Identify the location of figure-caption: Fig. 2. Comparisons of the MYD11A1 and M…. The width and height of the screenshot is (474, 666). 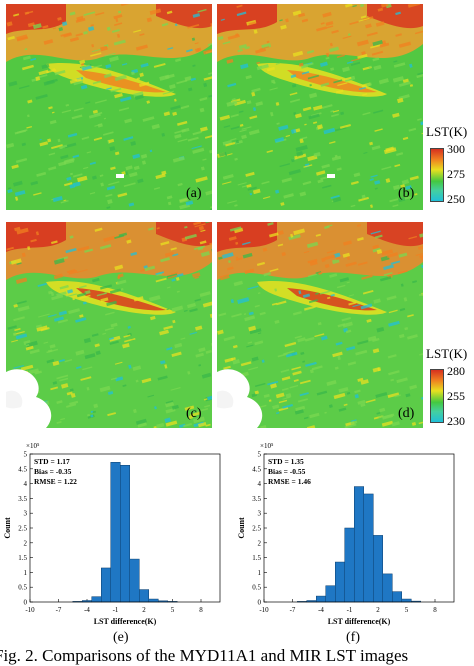
(204, 656).